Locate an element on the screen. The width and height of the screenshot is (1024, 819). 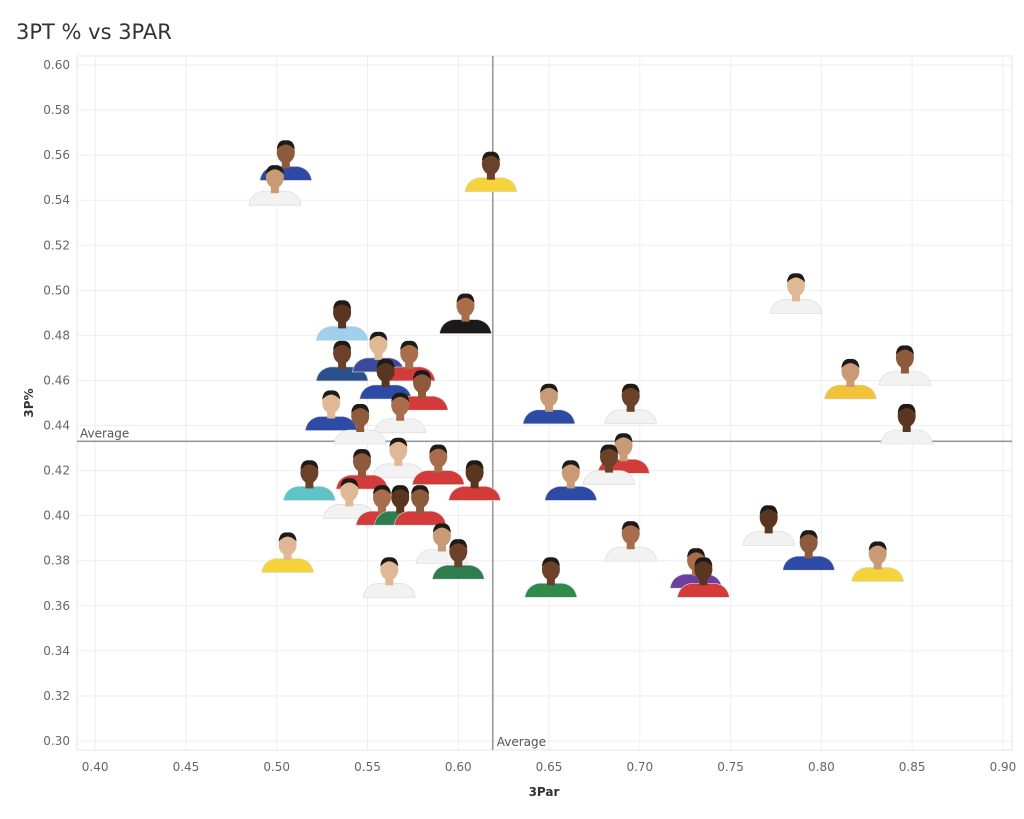
y-tick-label: 0.30 is located at coordinates (56, 741).